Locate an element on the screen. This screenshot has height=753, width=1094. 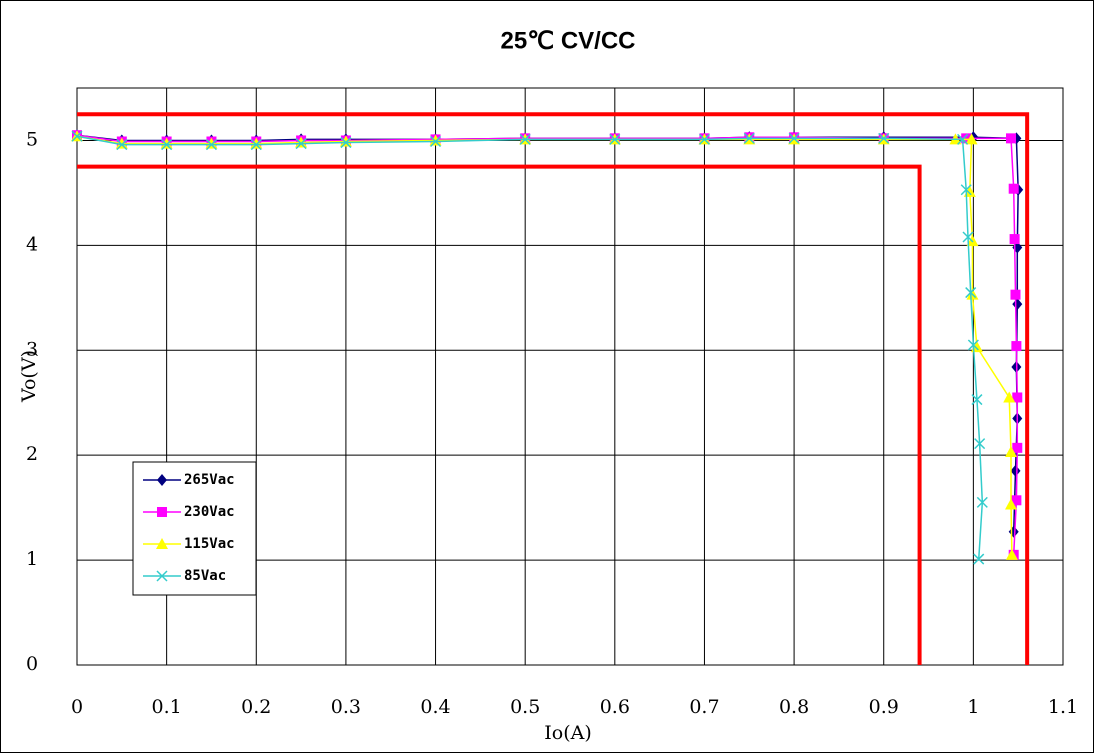
x-axis-label: Io(A) is located at coordinates (568, 733).